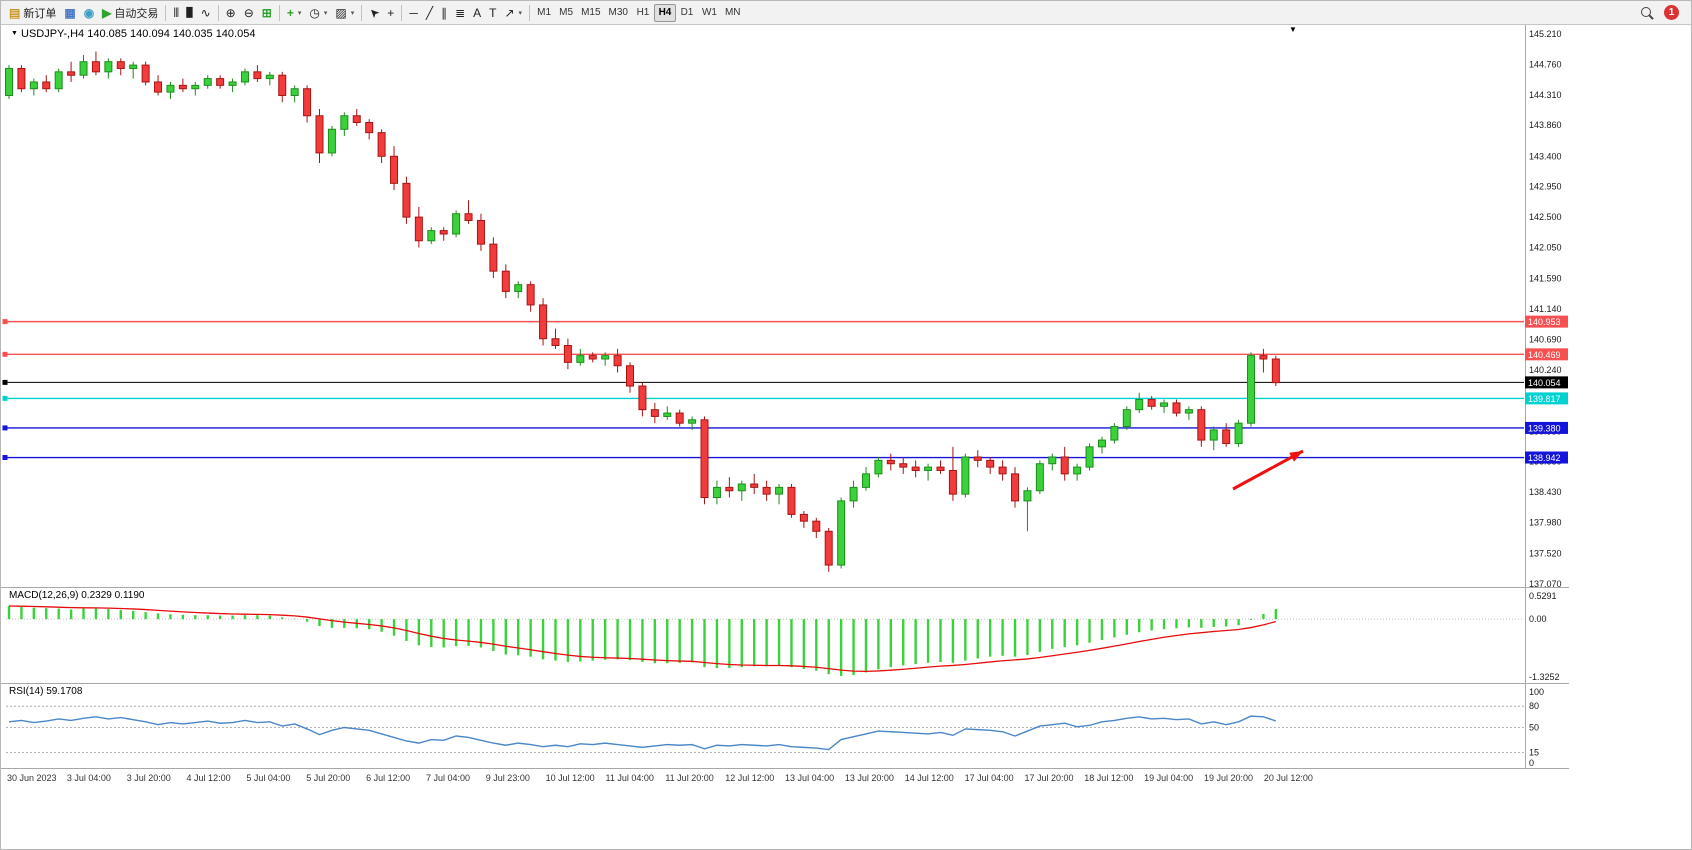 This screenshot has height=850, width=1692. I want to click on timeframe-m15: M15, so click(591, 12).